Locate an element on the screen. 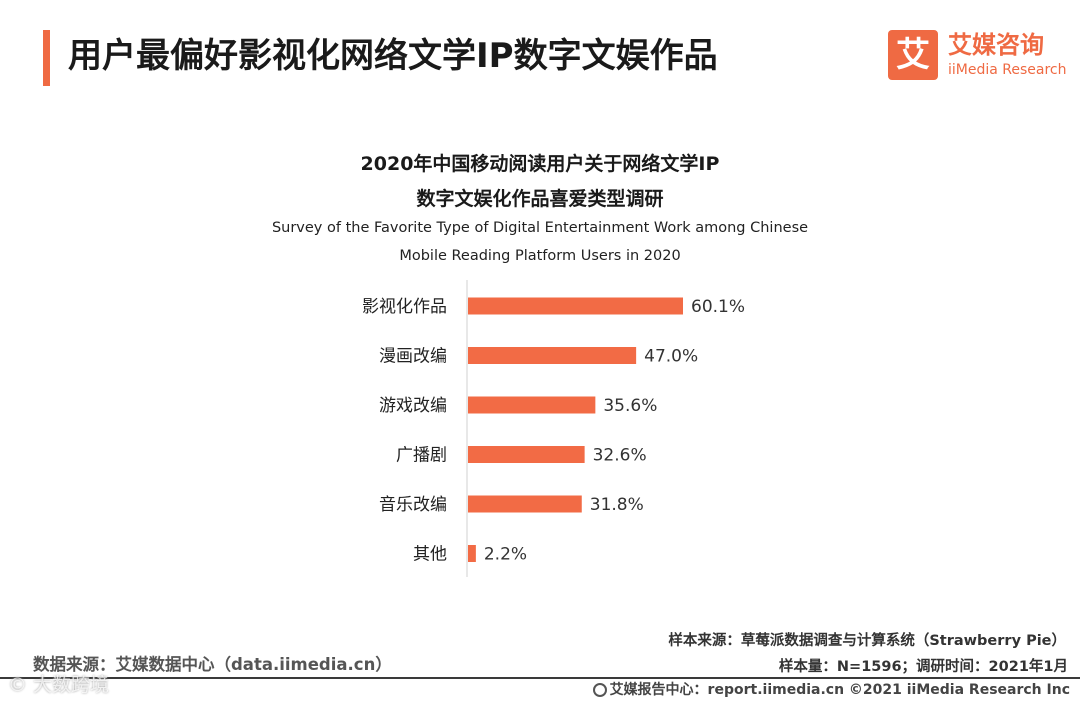 This screenshot has width=1080, height=702. category-label: 漫画改编 is located at coordinates (413, 357).